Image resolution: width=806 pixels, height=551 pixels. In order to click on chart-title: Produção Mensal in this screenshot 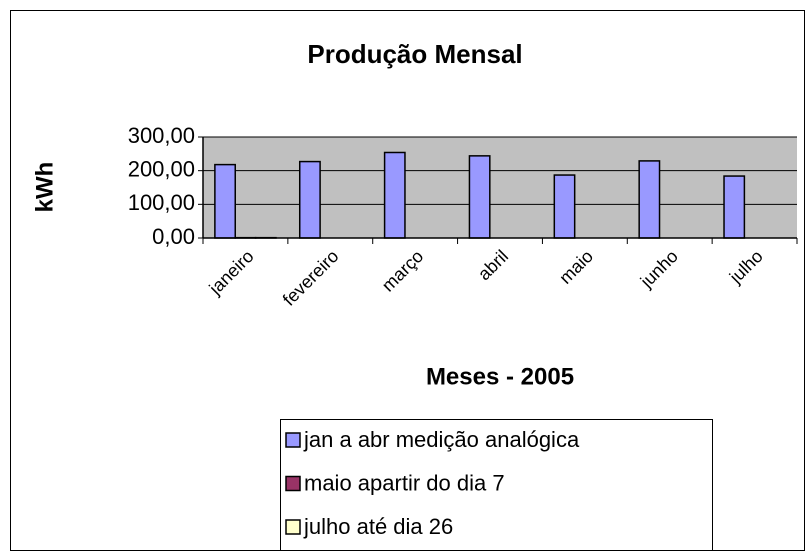, I will do `click(414, 54)`.